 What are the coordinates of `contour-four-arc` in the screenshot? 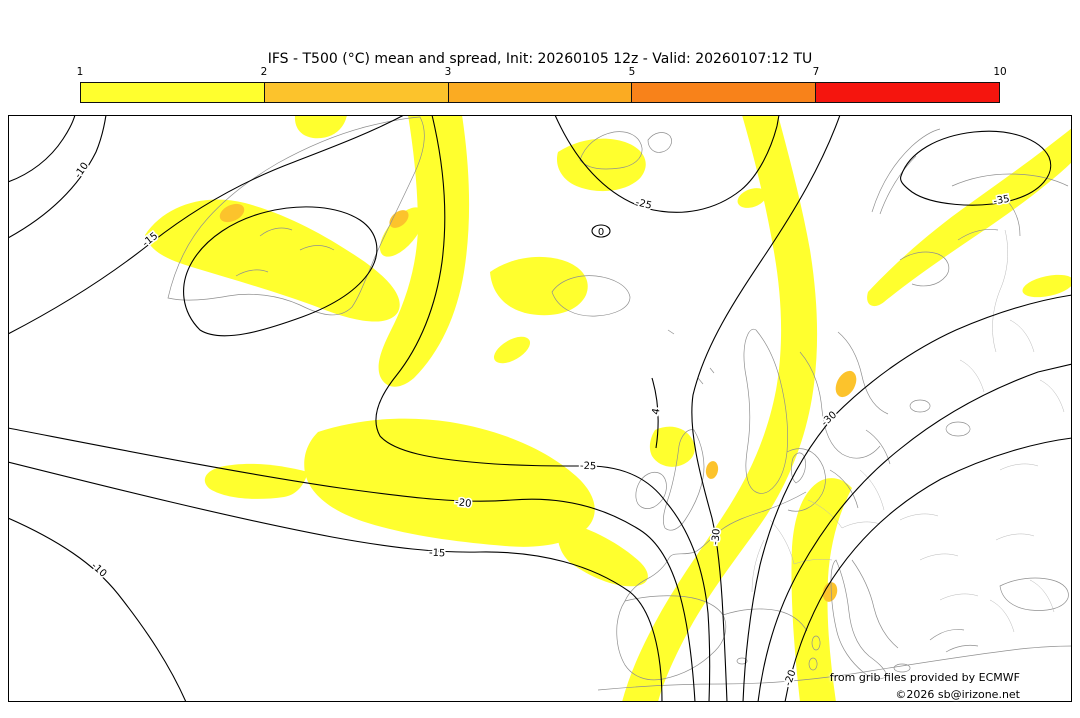 It's located at (655, 413).